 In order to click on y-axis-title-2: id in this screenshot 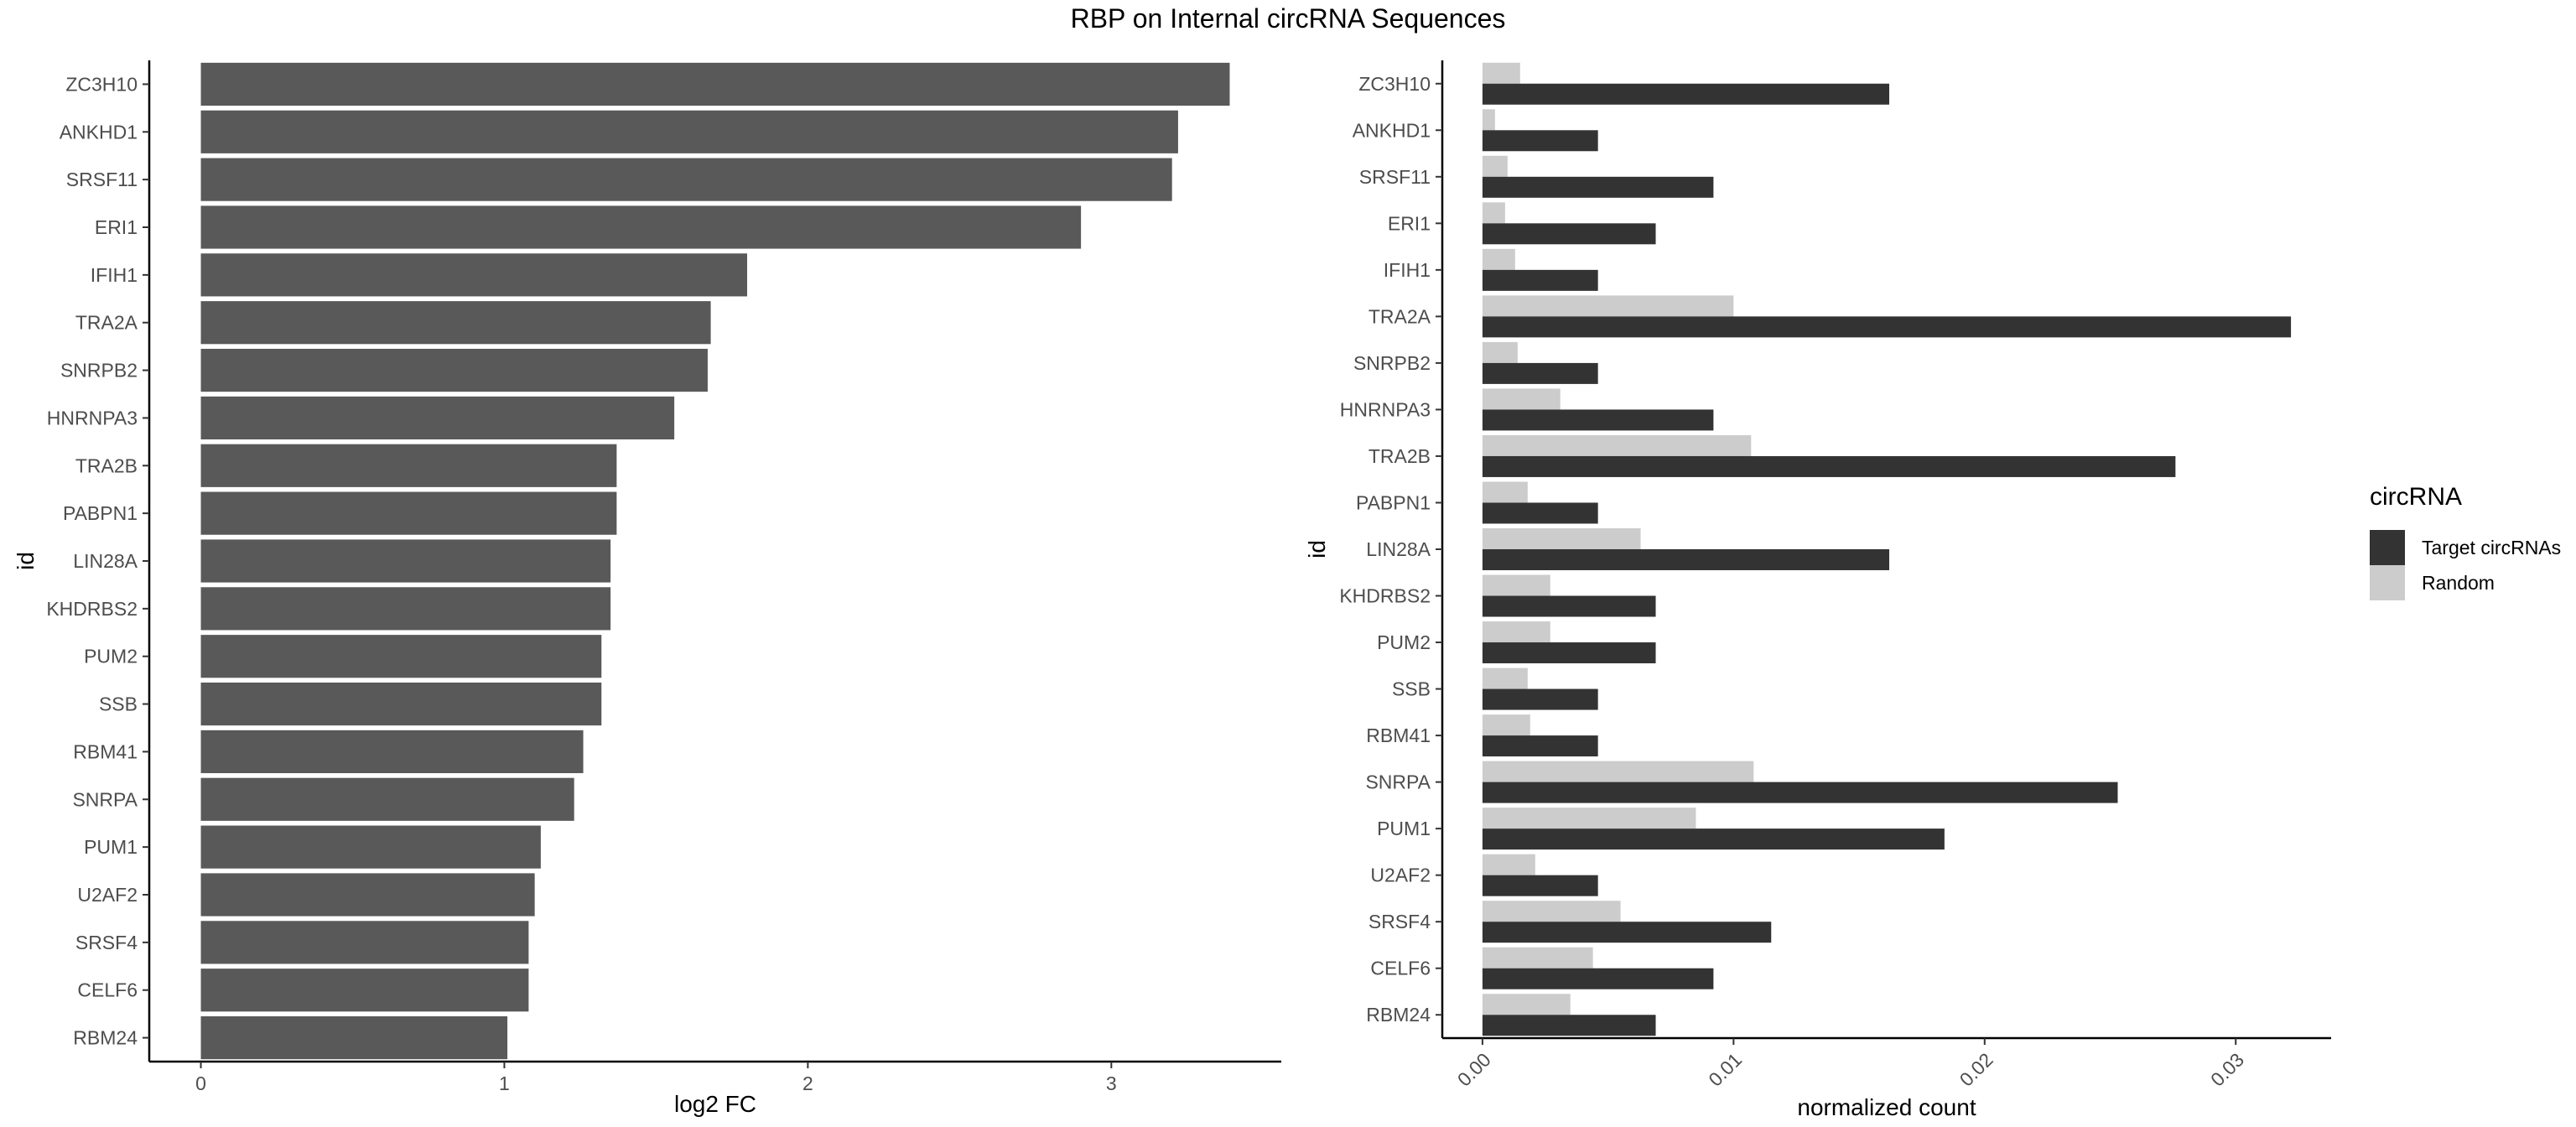, I will do `click(1317, 549)`.